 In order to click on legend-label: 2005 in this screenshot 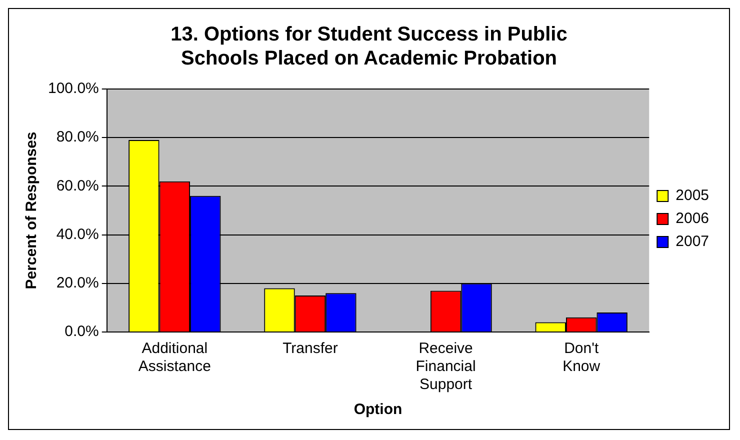, I will do `click(693, 195)`.